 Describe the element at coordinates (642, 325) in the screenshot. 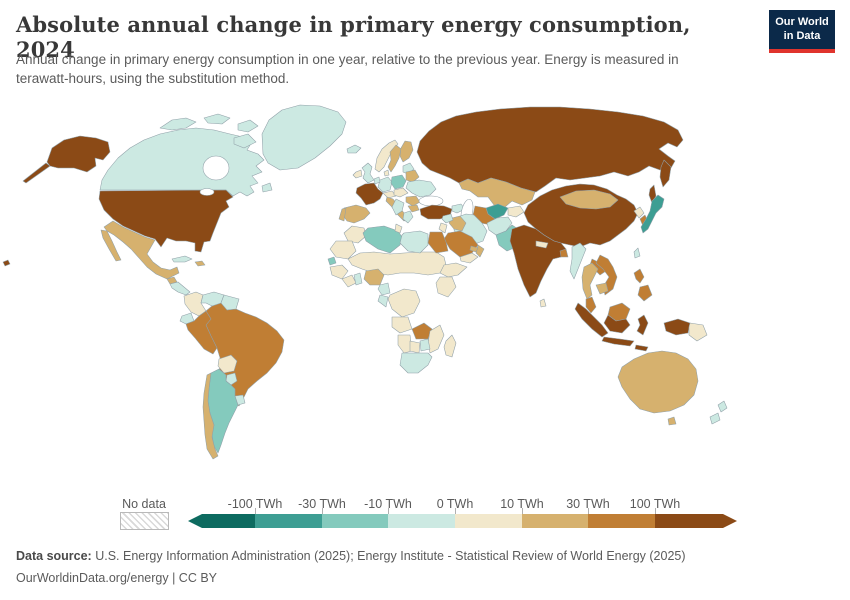

I see `country-indonesia-sulawesi` at that location.